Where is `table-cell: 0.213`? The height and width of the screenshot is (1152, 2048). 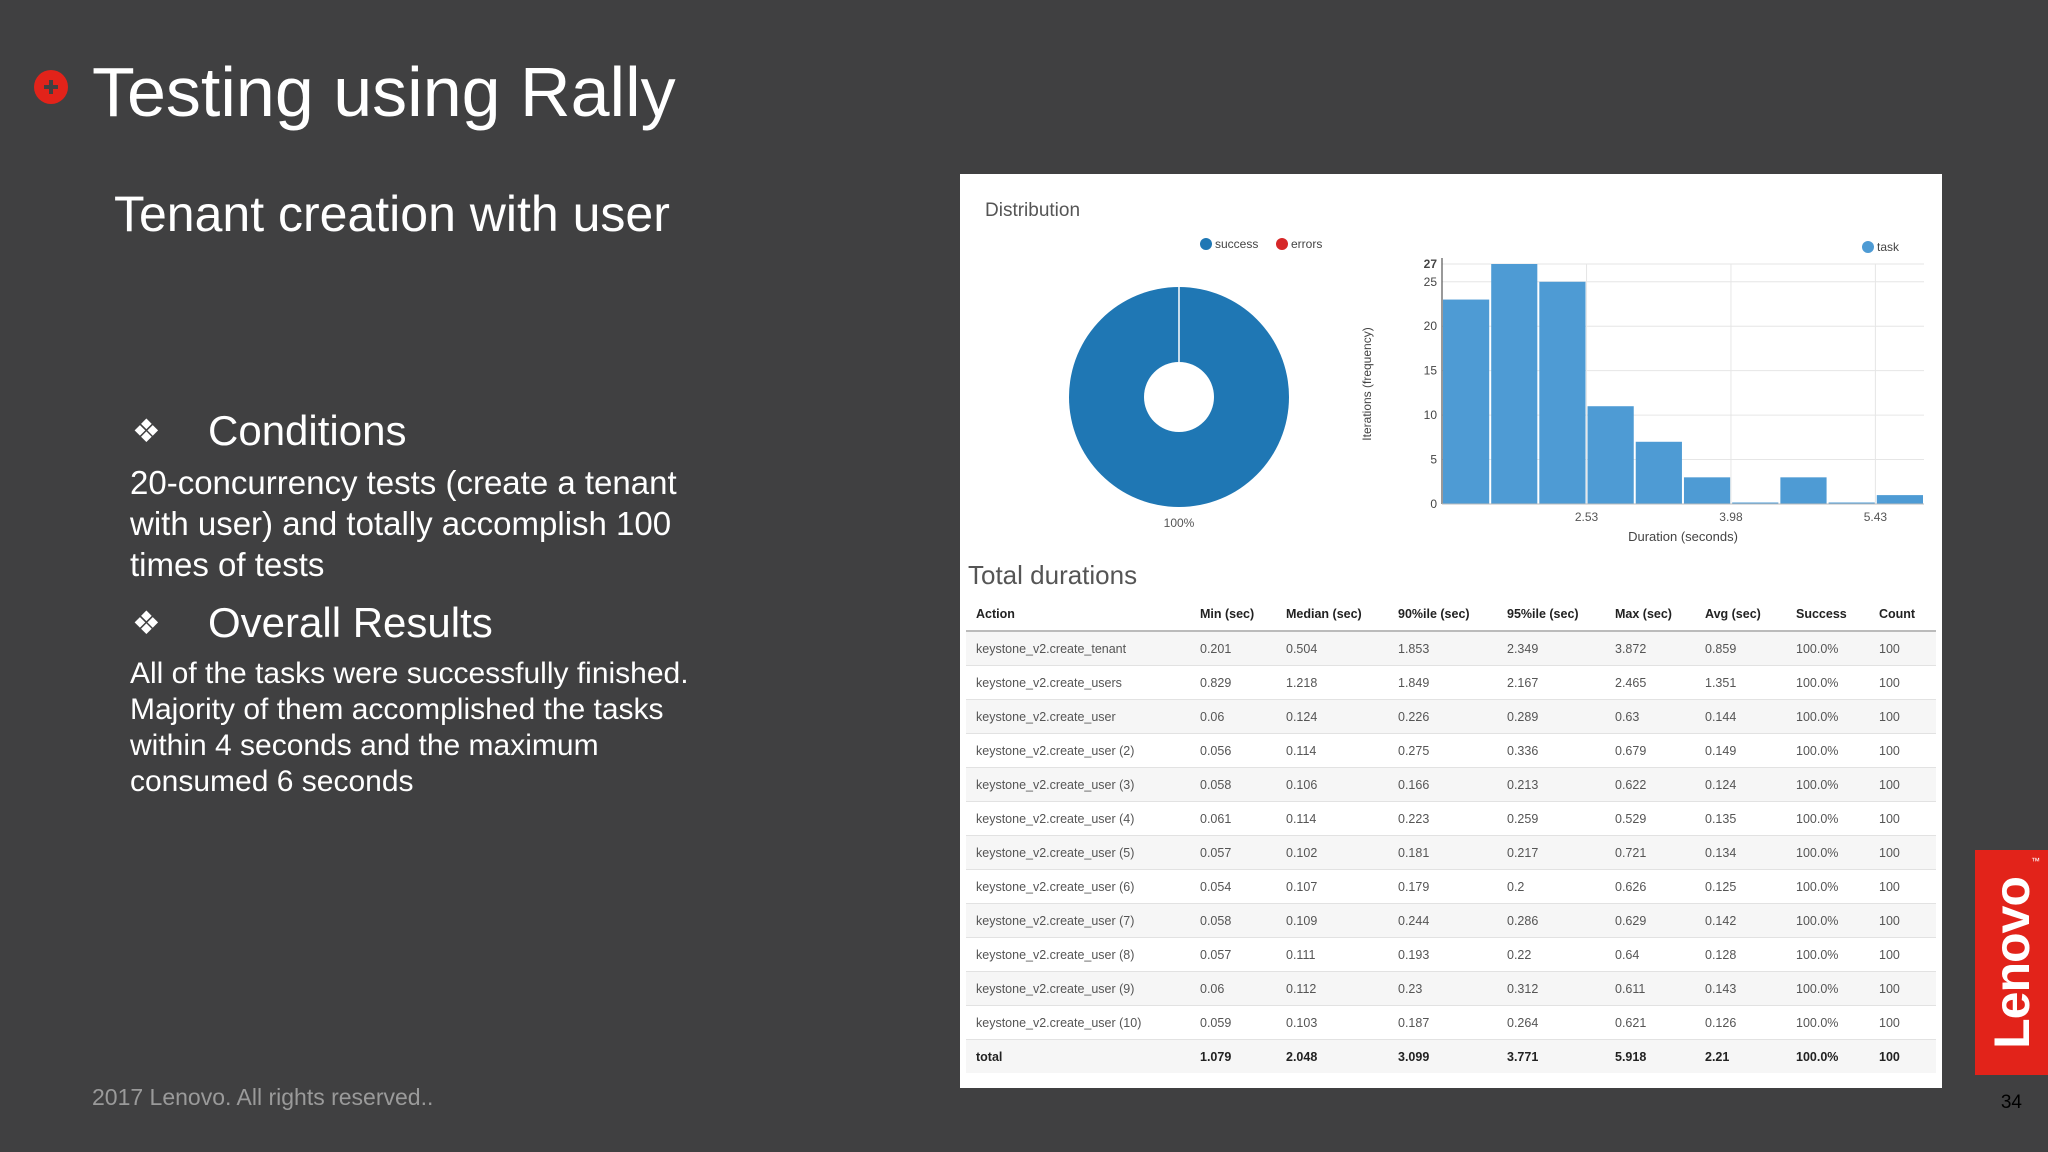 table-cell: 0.213 is located at coordinates (1551, 784).